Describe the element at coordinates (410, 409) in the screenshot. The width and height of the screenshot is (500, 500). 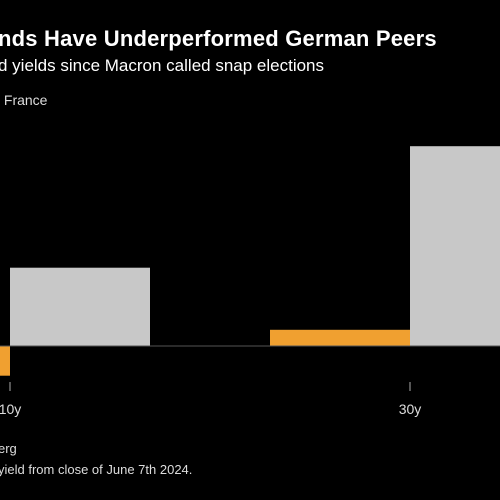
I see `x-tick-label-30y: 30y` at that location.